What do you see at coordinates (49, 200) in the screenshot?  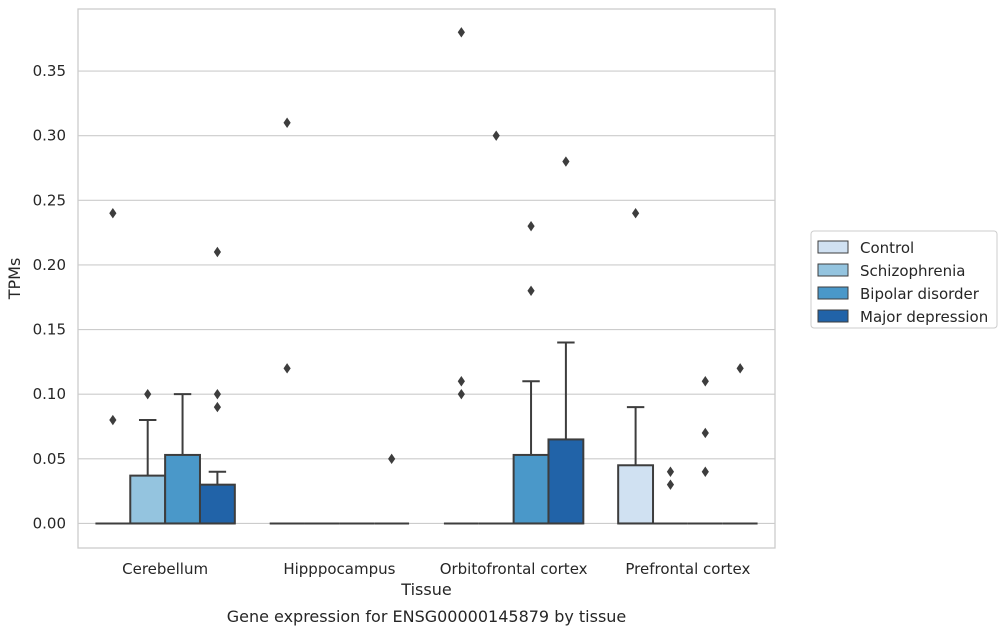 I see `y-tick-label: 0.25` at bounding box center [49, 200].